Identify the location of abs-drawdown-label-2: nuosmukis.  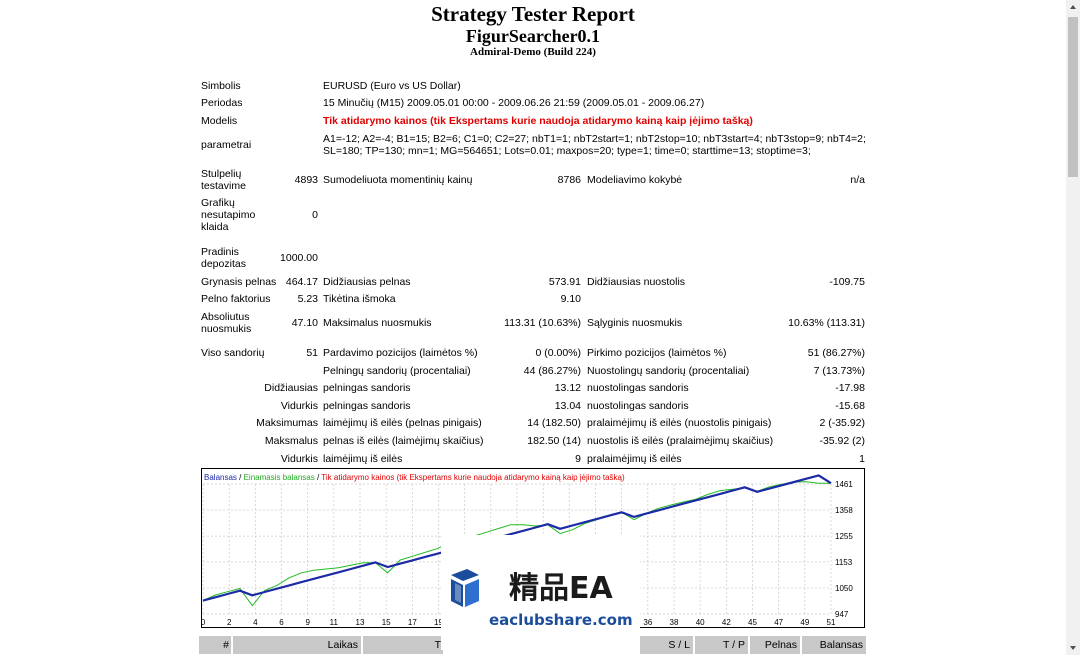
(226, 329).